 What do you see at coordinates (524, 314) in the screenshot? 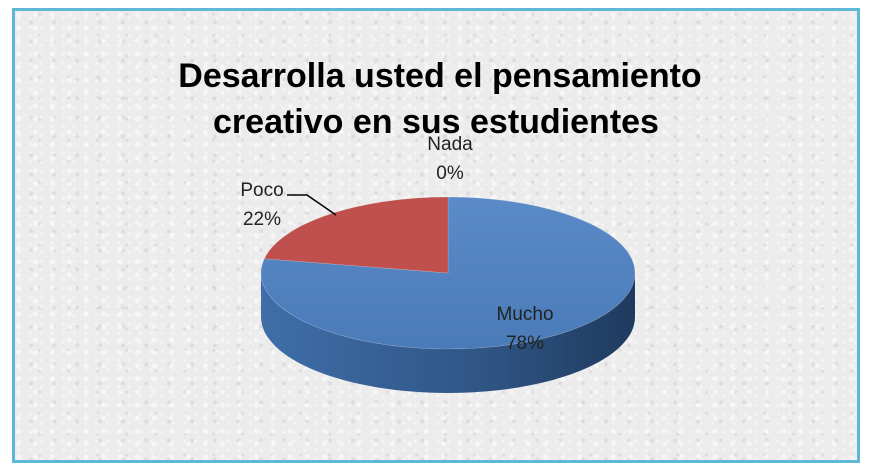
I see `data-label-mucho-category: Mucho` at bounding box center [524, 314].